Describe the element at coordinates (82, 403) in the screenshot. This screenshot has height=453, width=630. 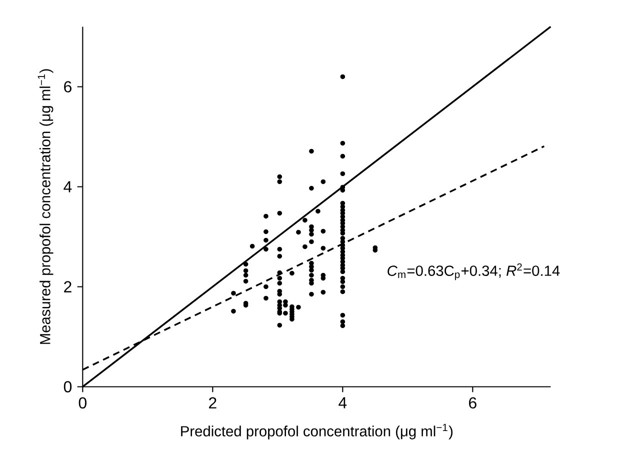
I see `x-tick-label: 0` at that location.